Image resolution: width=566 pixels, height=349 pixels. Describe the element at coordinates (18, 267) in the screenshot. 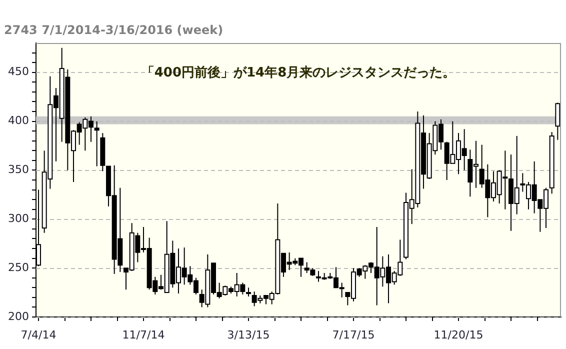

I see `y-tick-label: 250` at that location.